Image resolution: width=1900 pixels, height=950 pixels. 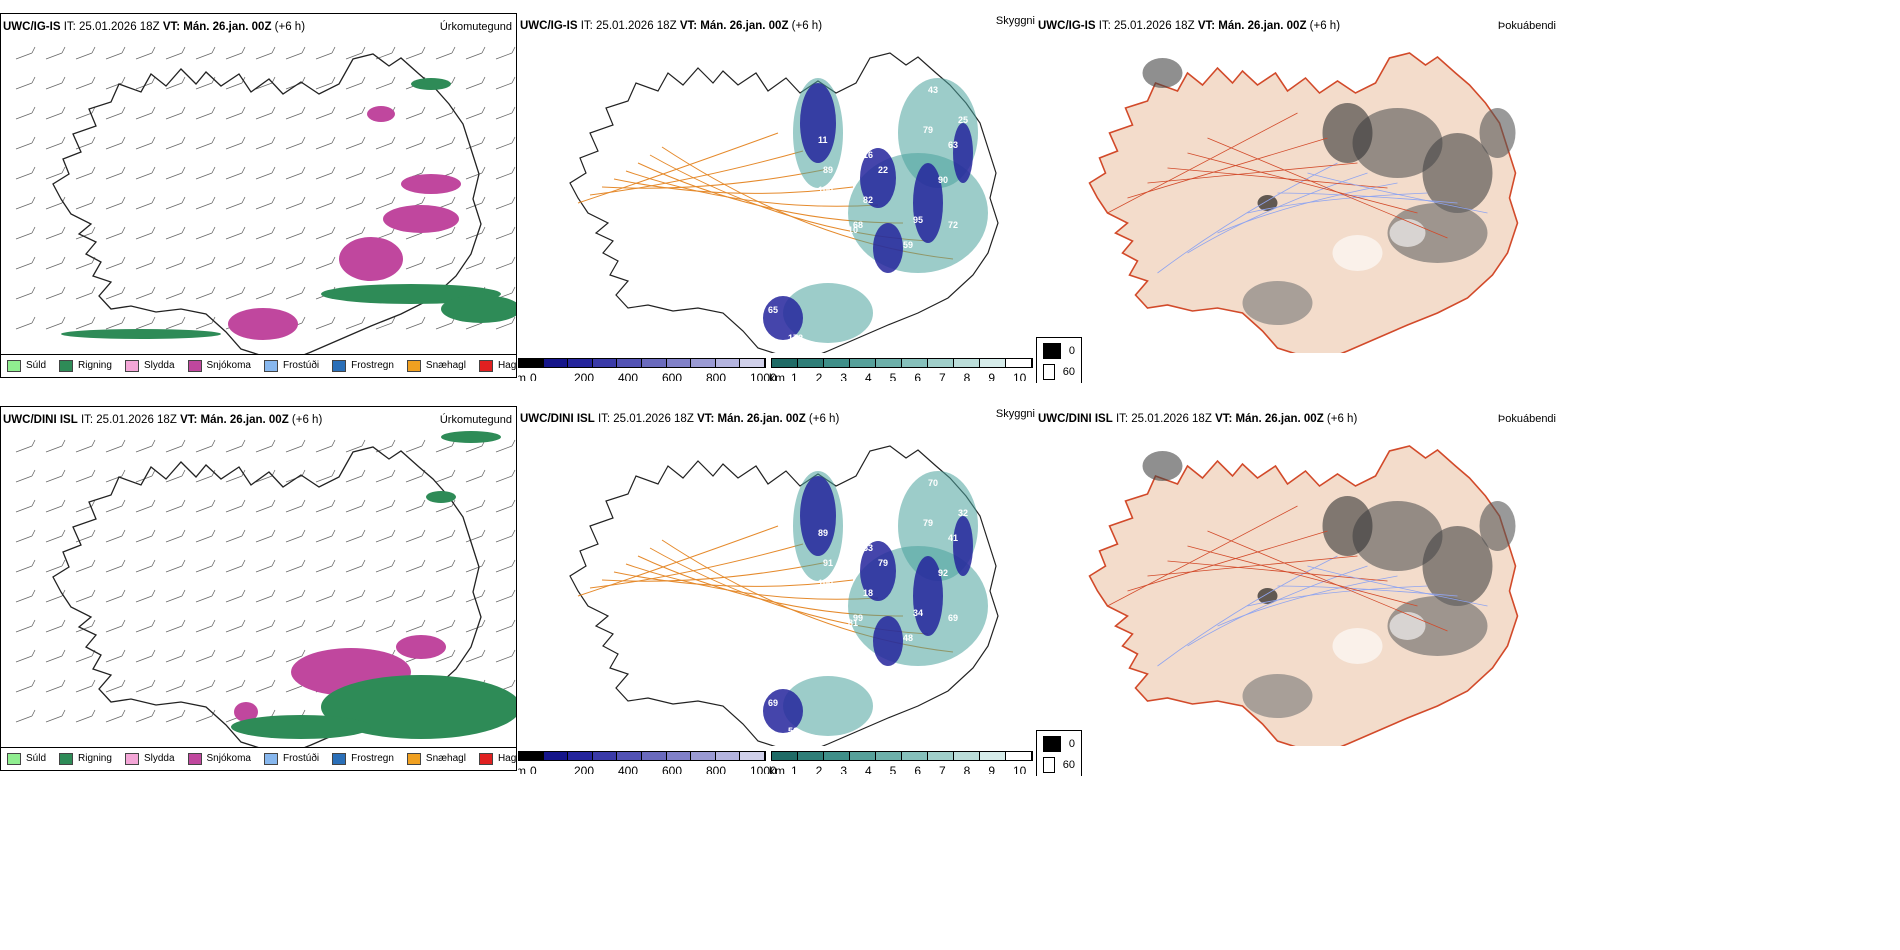 What do you see at coordinates (672, 769) in the screenshot?
I see `colorbar-tick: 600` at bounding box center [672, 769].